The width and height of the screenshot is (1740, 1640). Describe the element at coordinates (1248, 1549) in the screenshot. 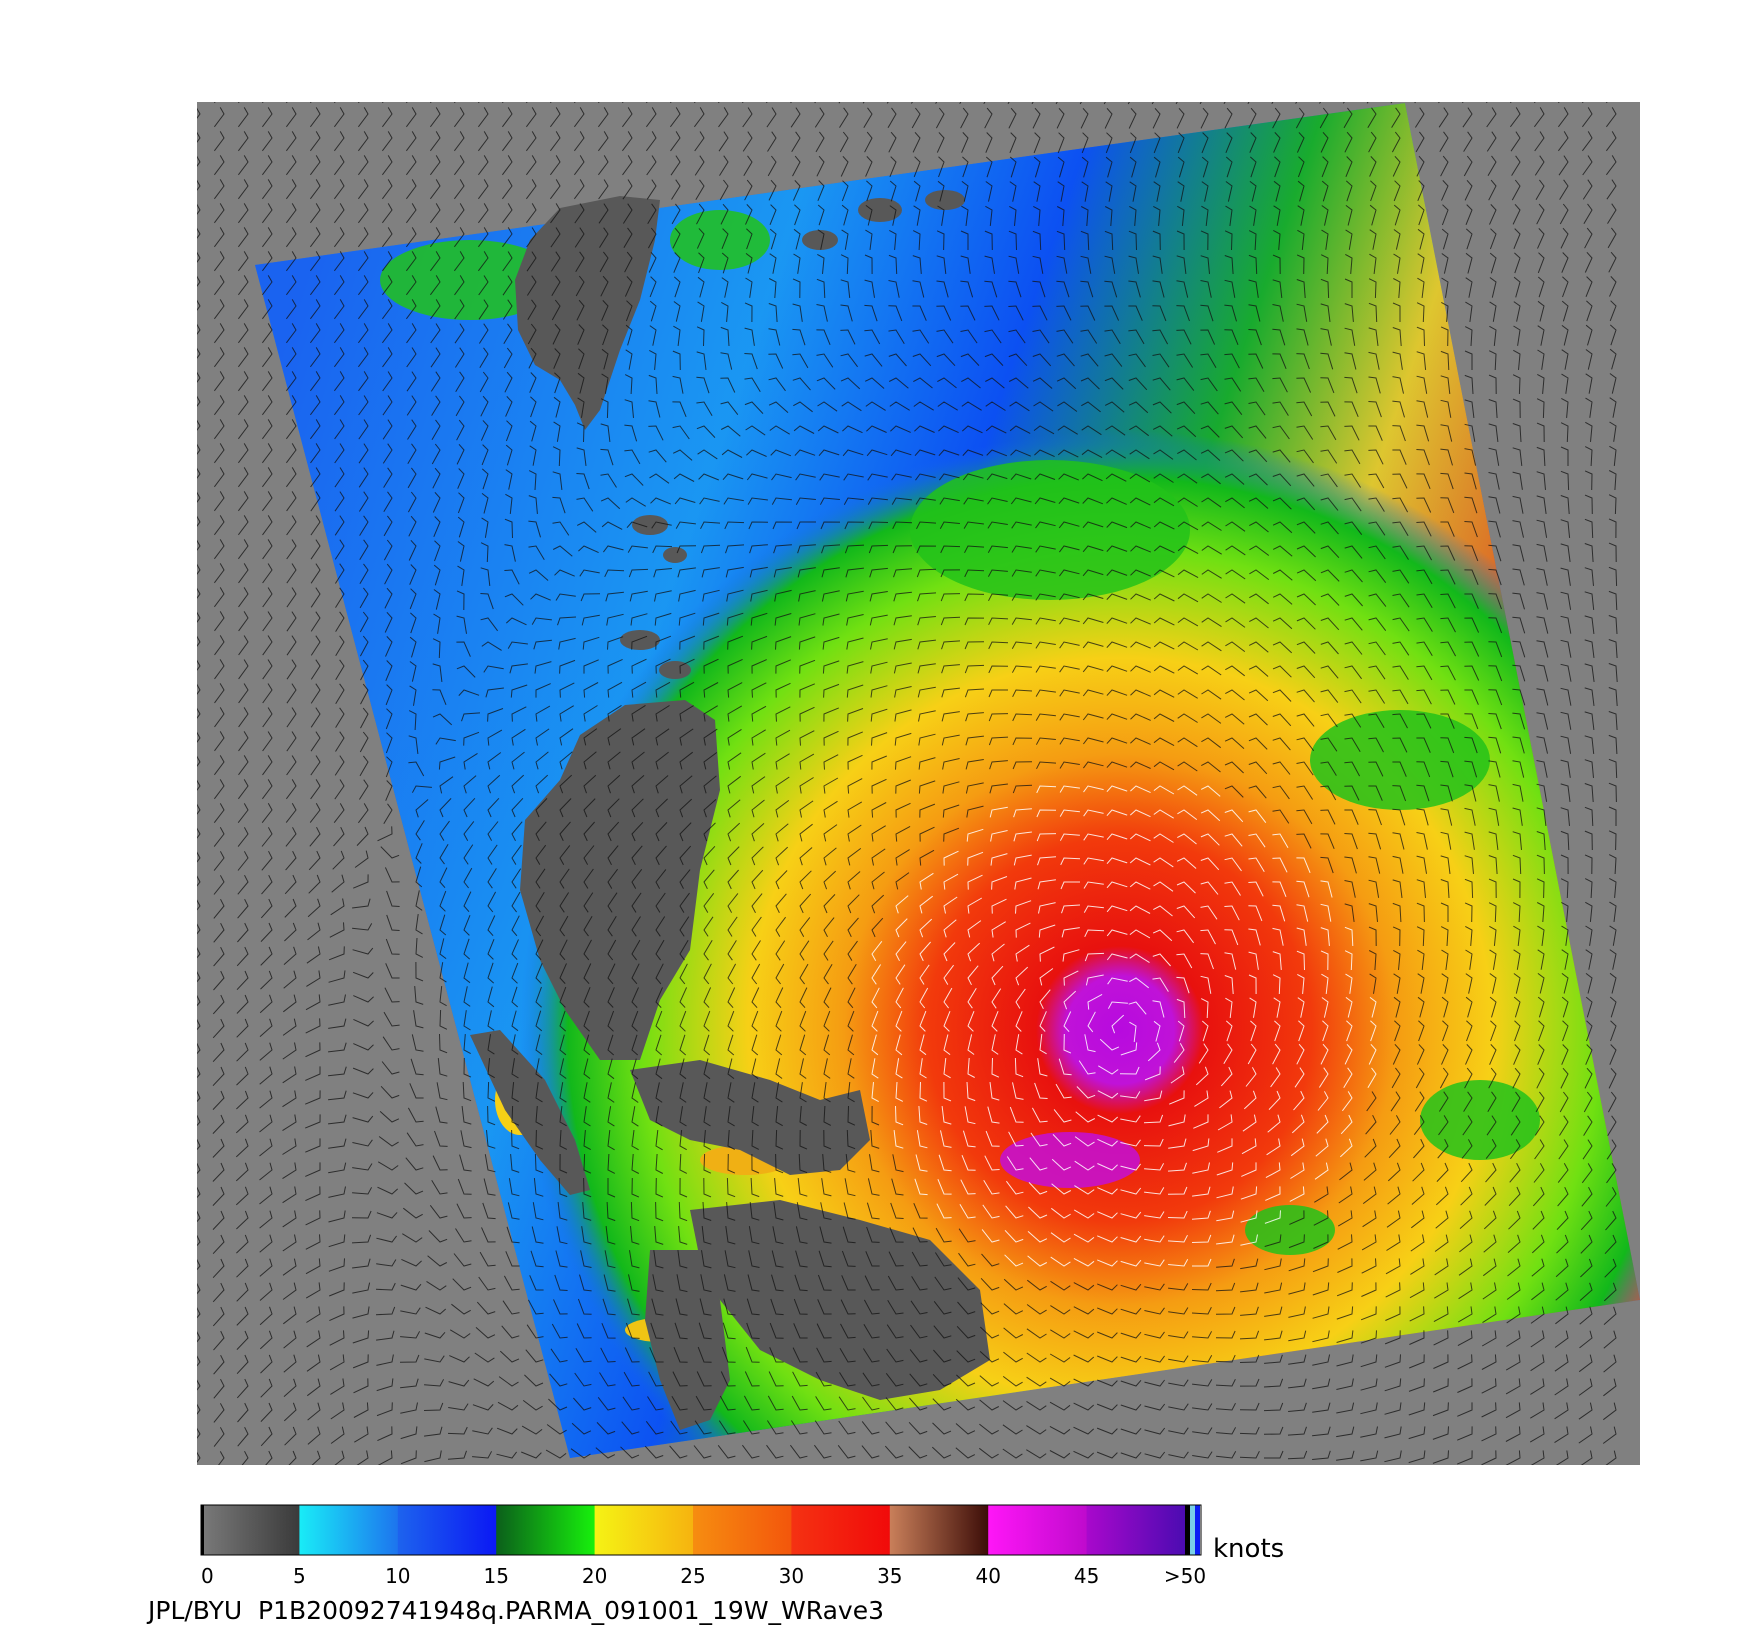

I see `colorbar-units-label: knots` at that location.